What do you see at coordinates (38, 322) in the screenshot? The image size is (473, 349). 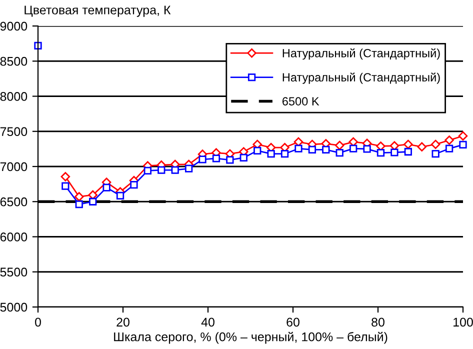 I see `x-tick-label: 0` at bounding box center [38, 322].